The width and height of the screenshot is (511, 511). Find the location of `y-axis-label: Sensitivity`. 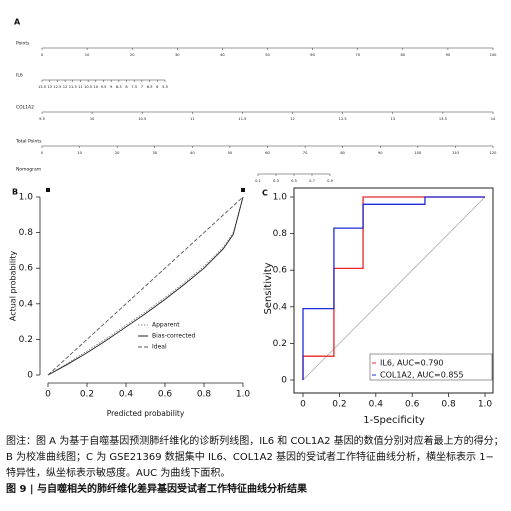

y-axis-label: Sensitivity is located at coordinates (268, 288).